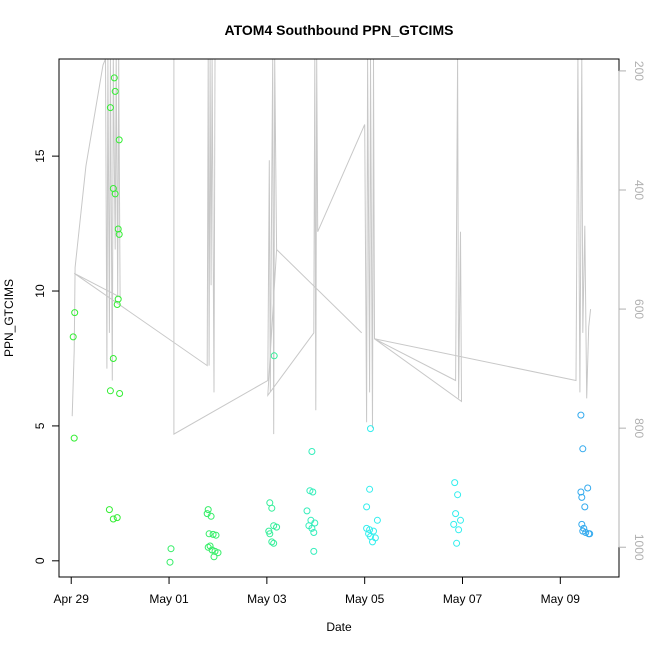 This screenshot has height=650, width=650. What do you see at coordinates (40, 156) in the screenshot?
I see `y-tick-label: 15` at bounding box center [40, 156].